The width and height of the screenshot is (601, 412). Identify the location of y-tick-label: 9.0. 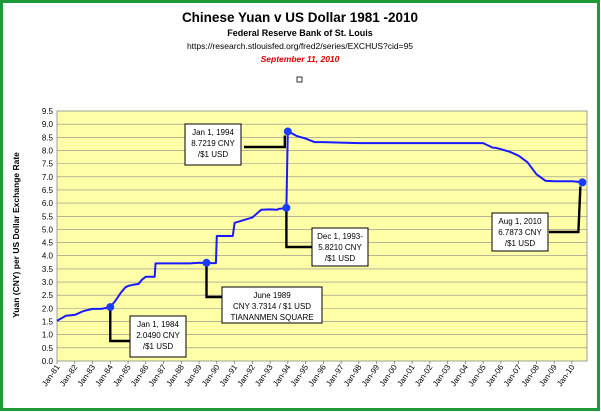
(48, 124).